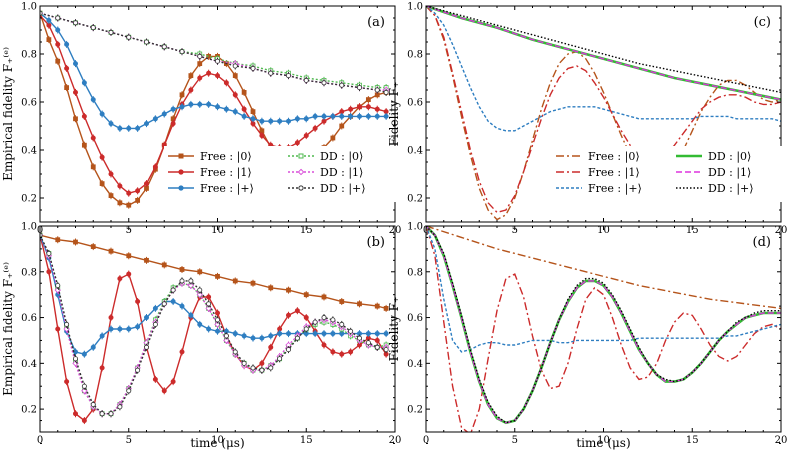  I want to click on y-tick-label: 0.6, so click(415, 318).